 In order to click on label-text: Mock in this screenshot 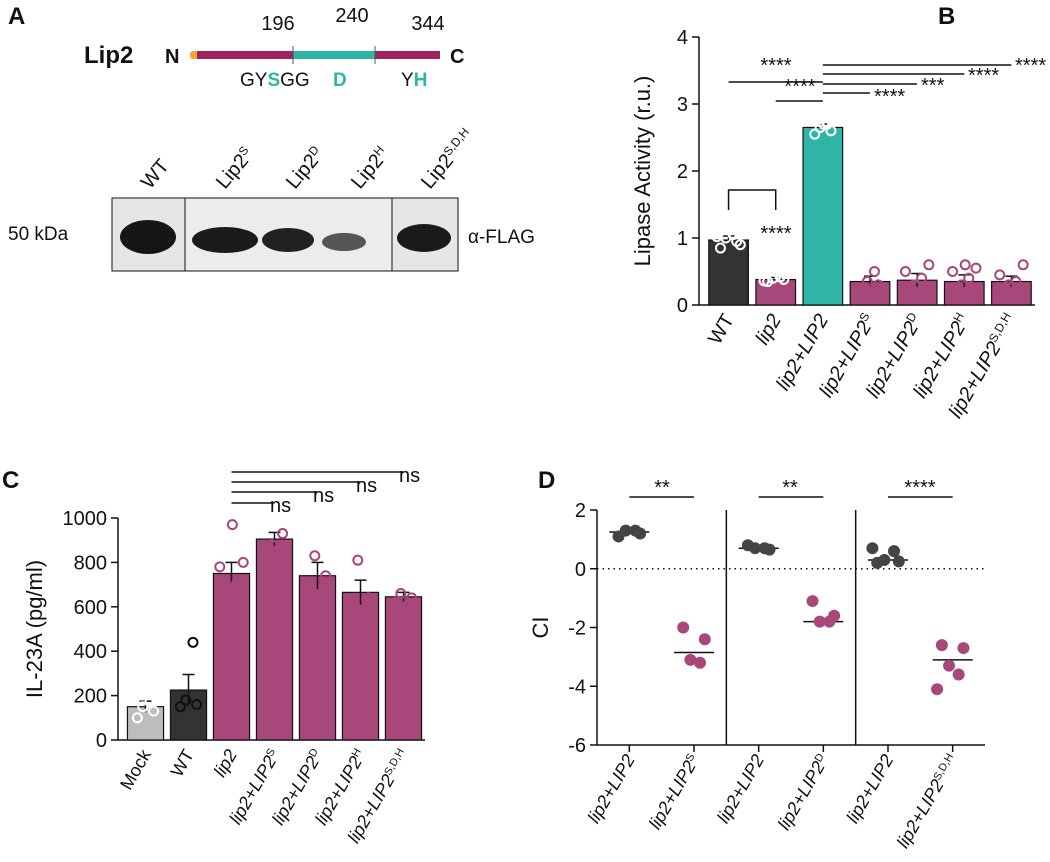, I will do `click(135, 769)`.